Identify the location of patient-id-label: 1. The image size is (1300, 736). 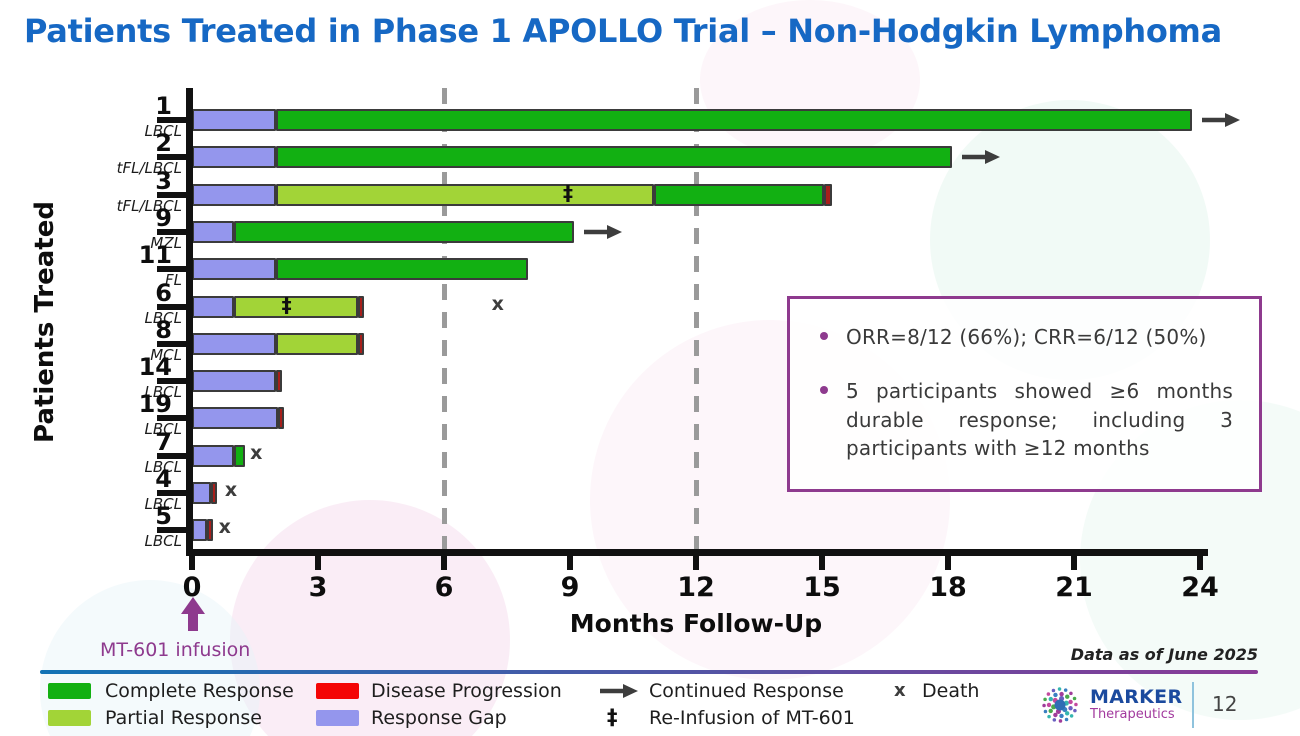
(163, 106).